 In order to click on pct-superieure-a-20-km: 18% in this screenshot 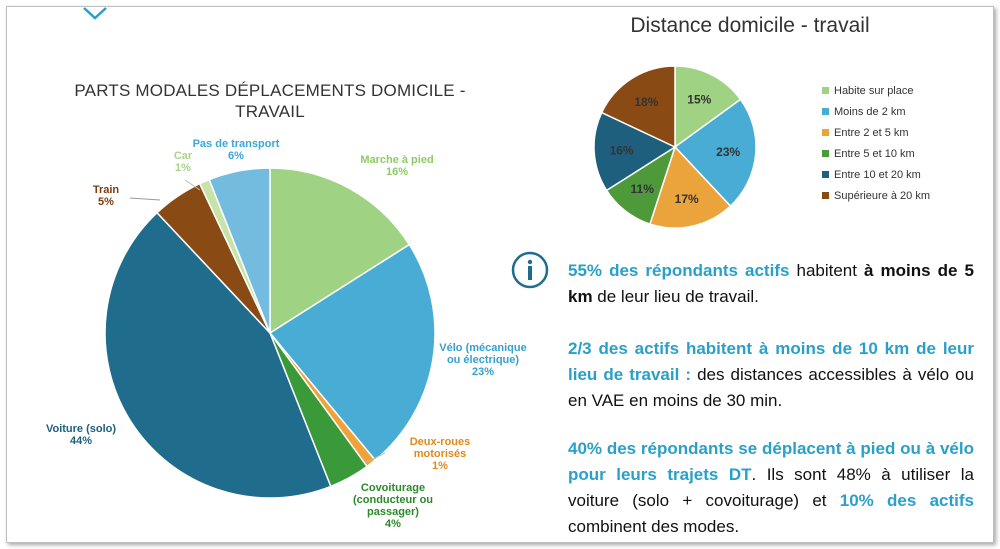, I will do `click(646, 102)`.